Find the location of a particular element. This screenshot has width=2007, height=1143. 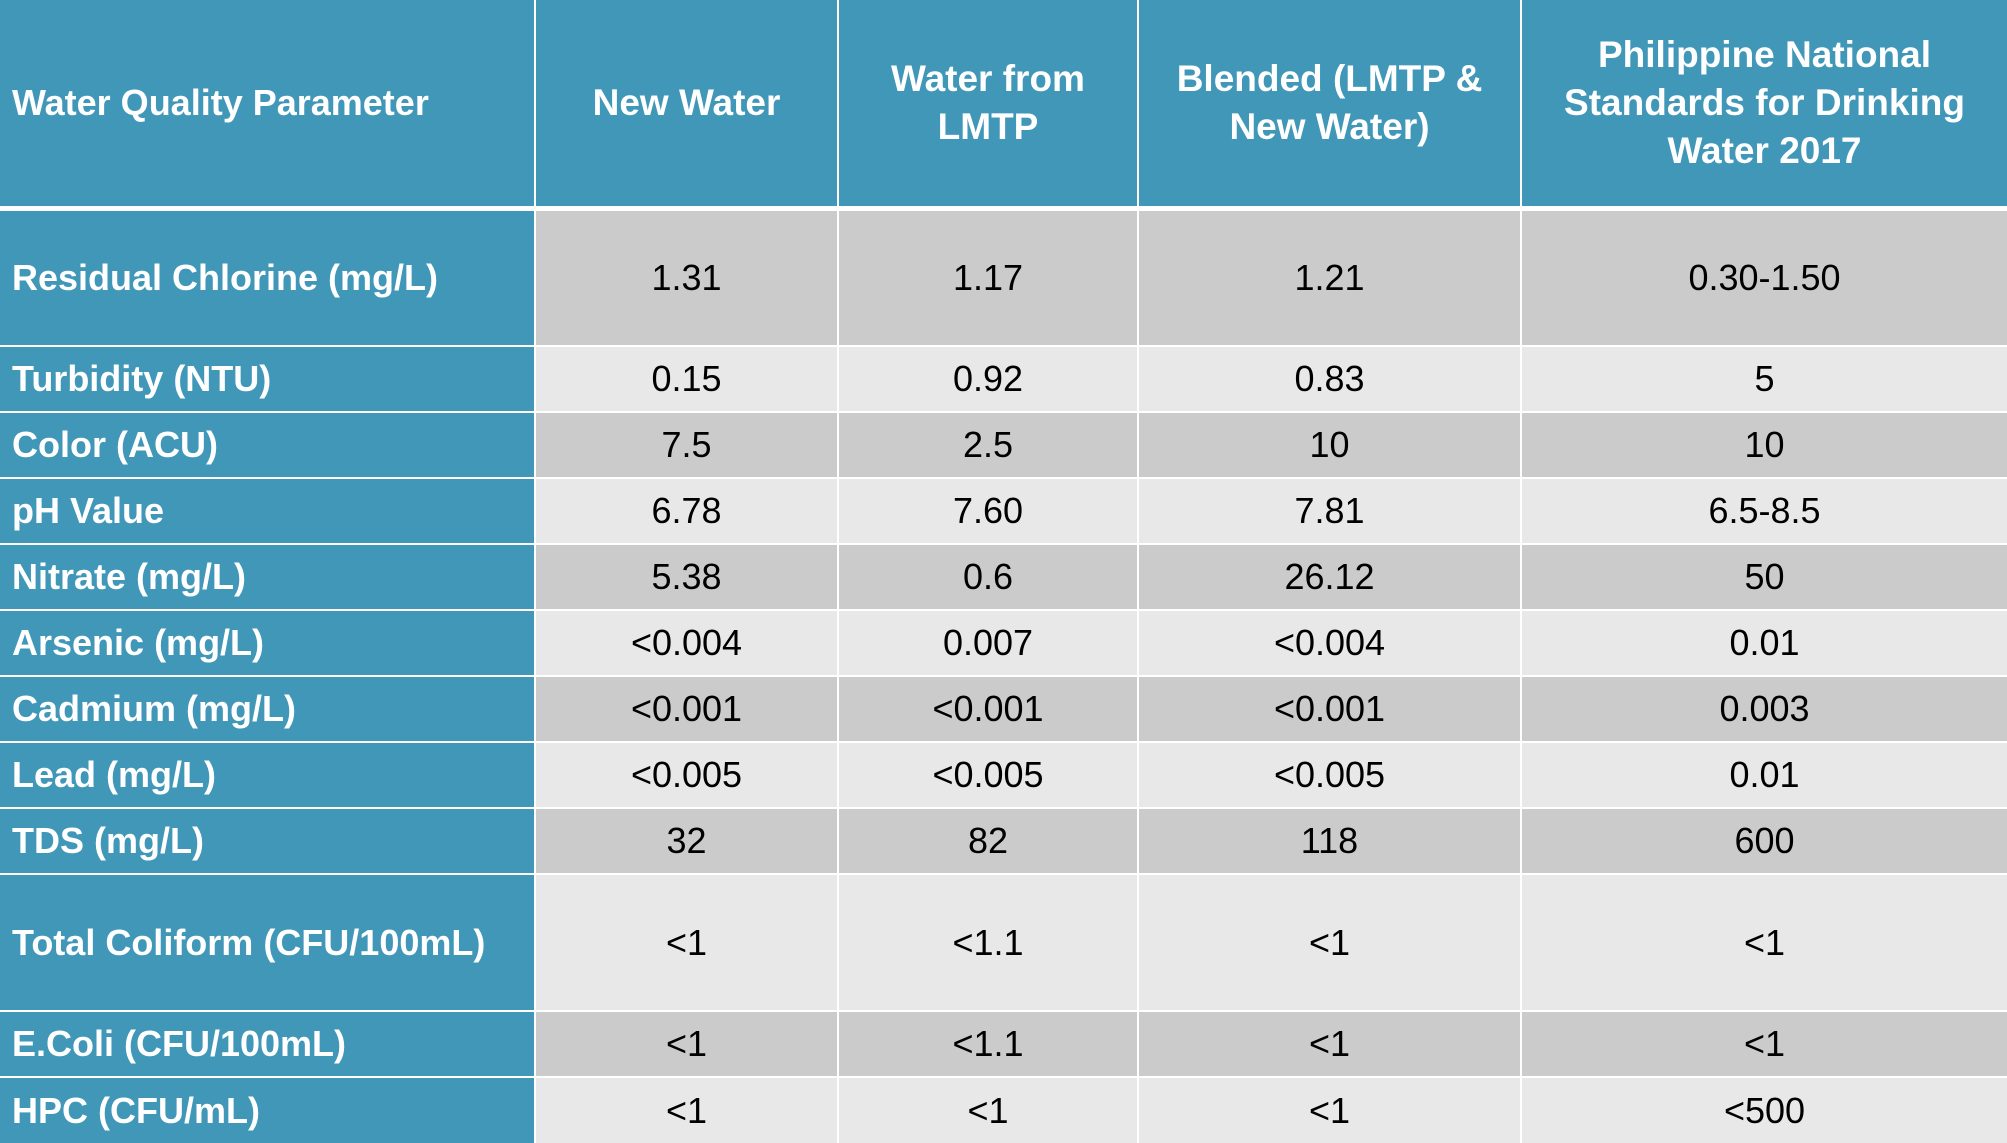

row-label: HPC (CFU/mL) is located at coordinates (267, 1110).